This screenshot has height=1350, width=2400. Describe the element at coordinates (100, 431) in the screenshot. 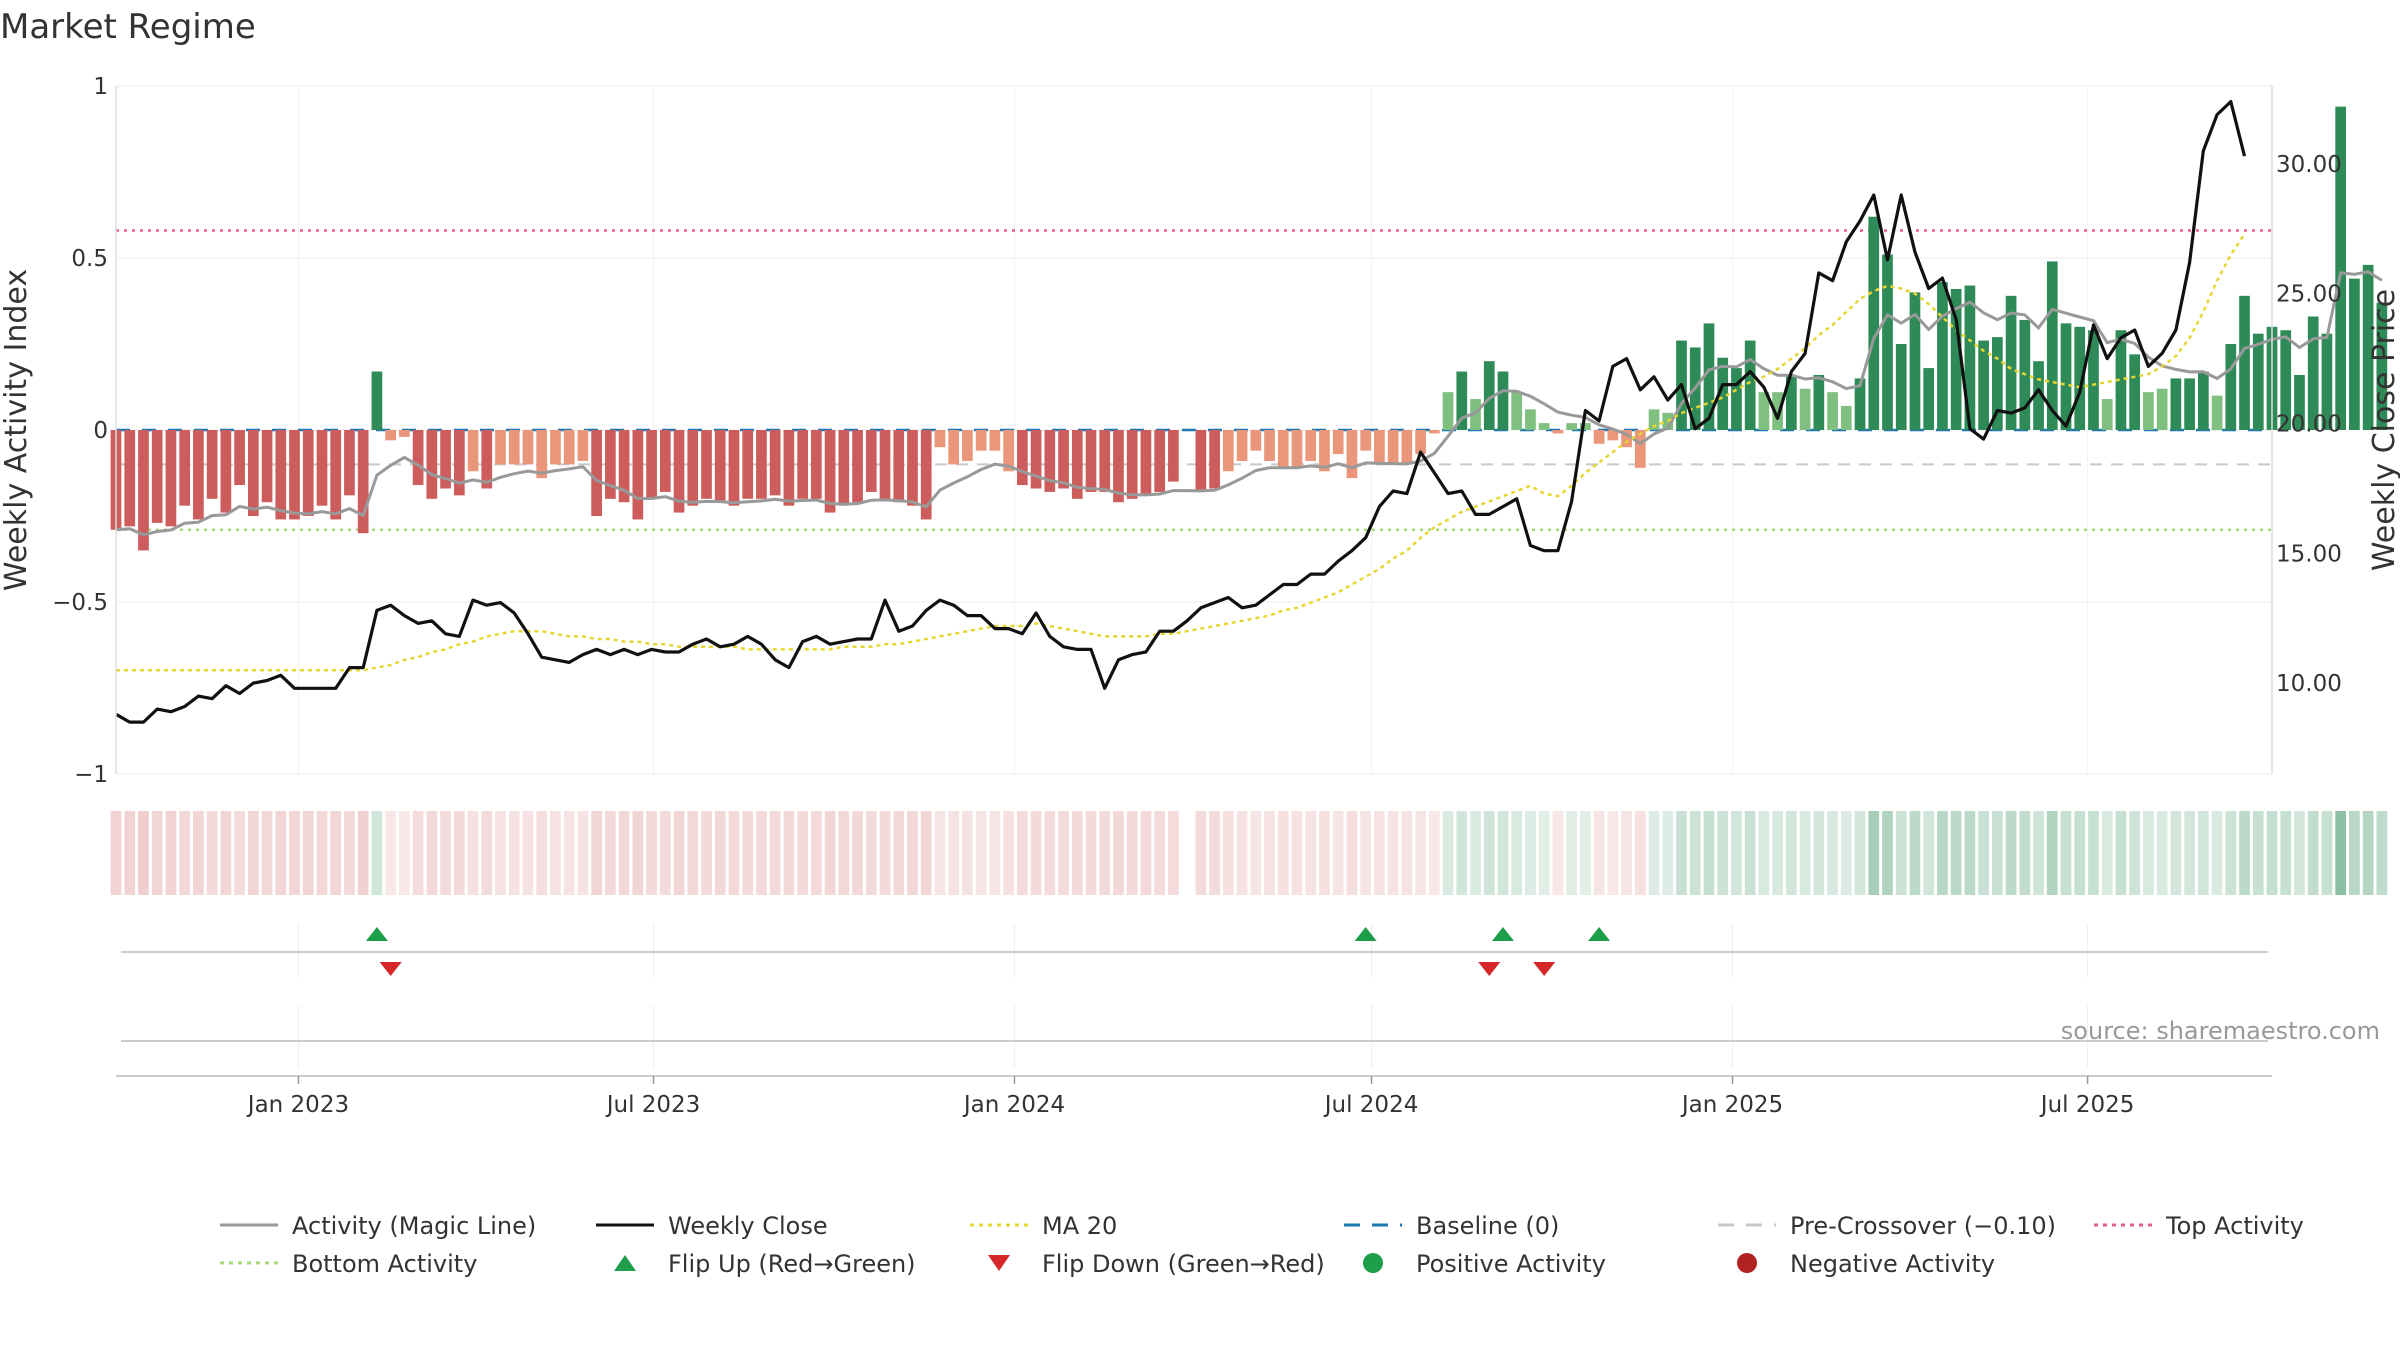

I see `left-tick-label: 0` at that location.